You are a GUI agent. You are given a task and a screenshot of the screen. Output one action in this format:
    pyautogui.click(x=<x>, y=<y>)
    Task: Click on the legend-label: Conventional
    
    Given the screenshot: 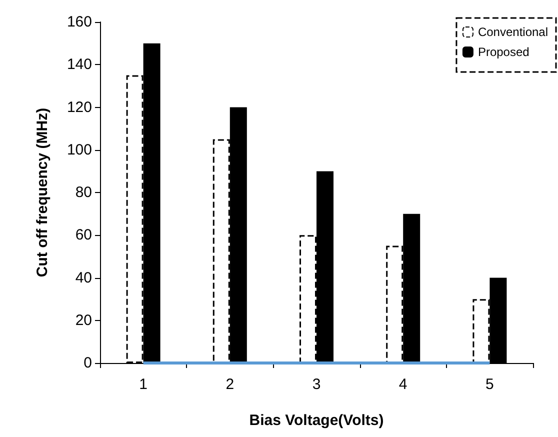 What is the action you would take?
    pyautogui.click(x=513, y=32)
    